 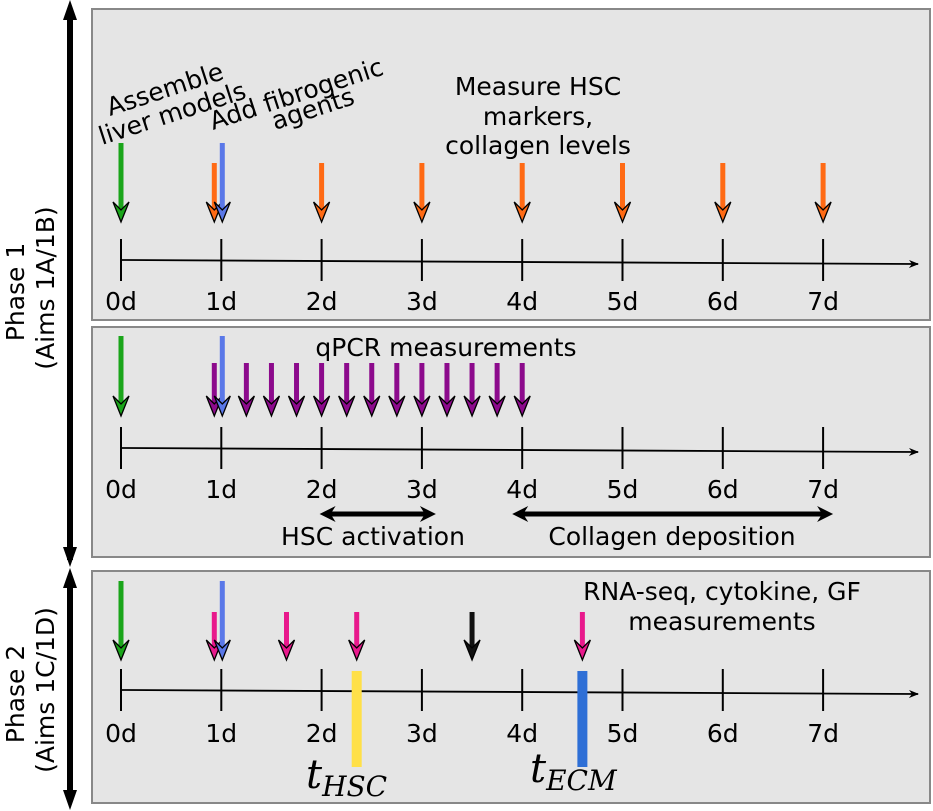 I want to click on panel-3-axis, so click(x=519, y=693).